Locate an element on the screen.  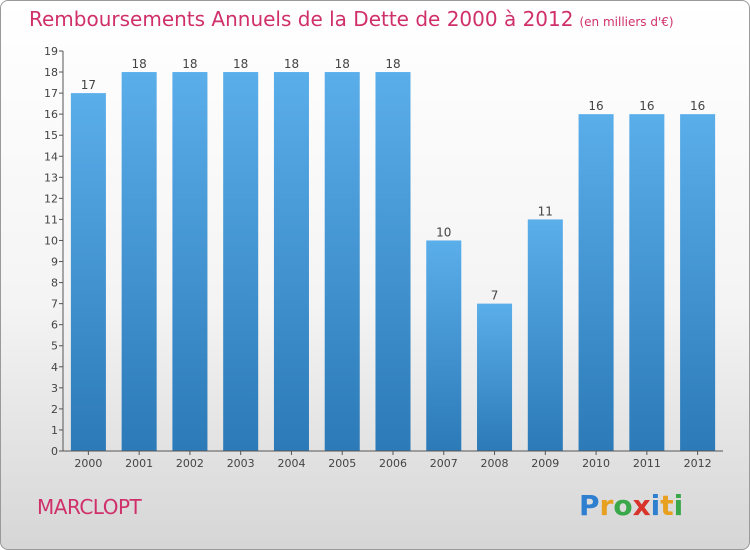
x-tick-label-2001: 2001 is located at coordinates (139, 463).